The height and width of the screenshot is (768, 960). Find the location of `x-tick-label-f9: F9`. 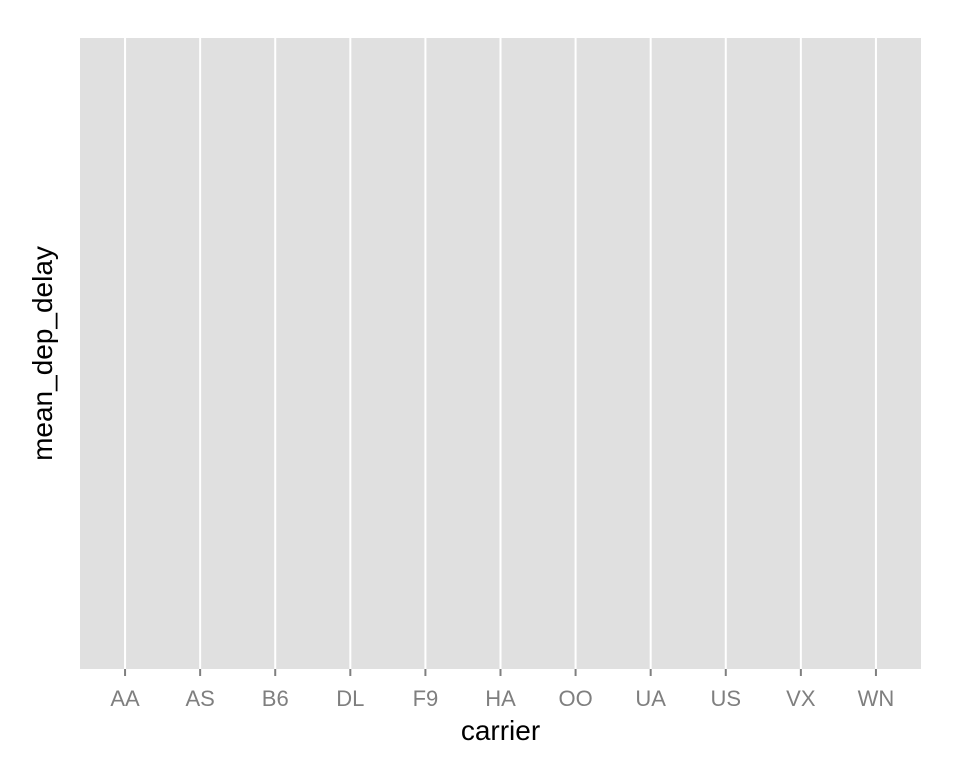

x-tick-label-f9: F9 is located at coordinates (426, 698).